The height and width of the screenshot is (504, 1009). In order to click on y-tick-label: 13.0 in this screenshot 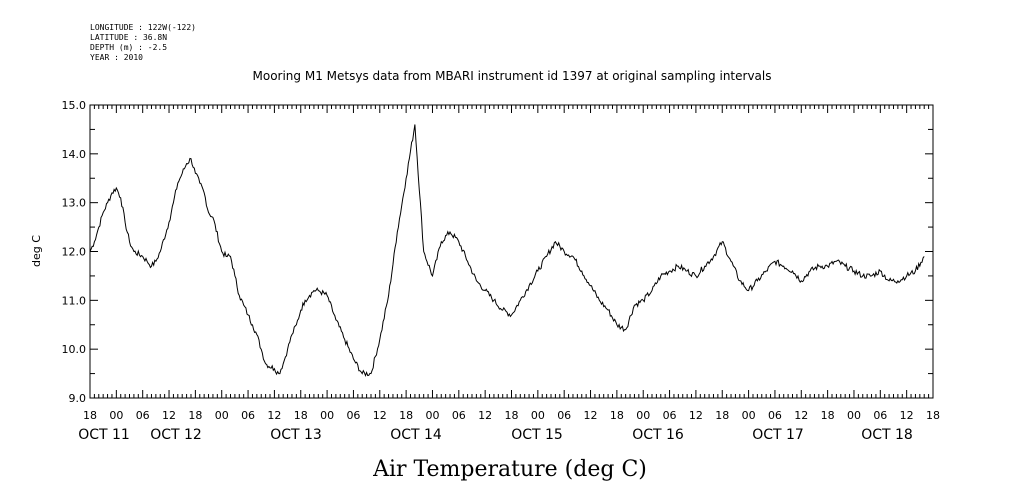, I will do `click(74, 203)`.